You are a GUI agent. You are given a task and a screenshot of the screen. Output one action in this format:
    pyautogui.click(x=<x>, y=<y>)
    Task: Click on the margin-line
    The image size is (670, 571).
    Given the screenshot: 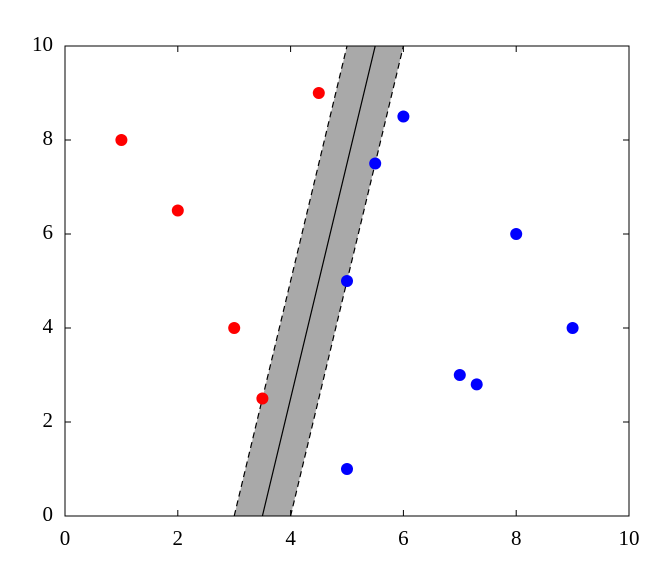 What is the action you would take?
    pyautogui.click(x=290, y=281)
    